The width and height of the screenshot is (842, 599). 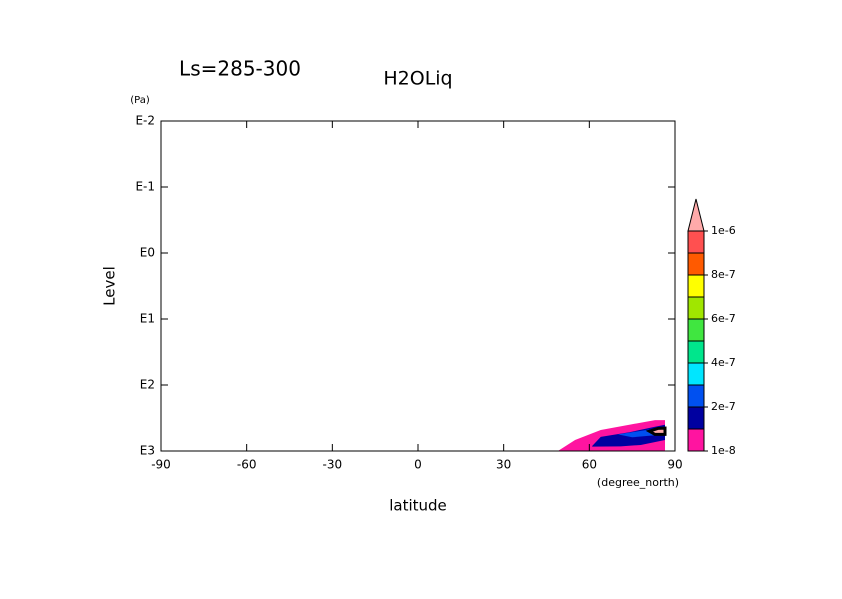 What do you see at coordinates (110, 286) in the screenshot?
I see `y-axis-label: Level` at bounding box center [110, 286].